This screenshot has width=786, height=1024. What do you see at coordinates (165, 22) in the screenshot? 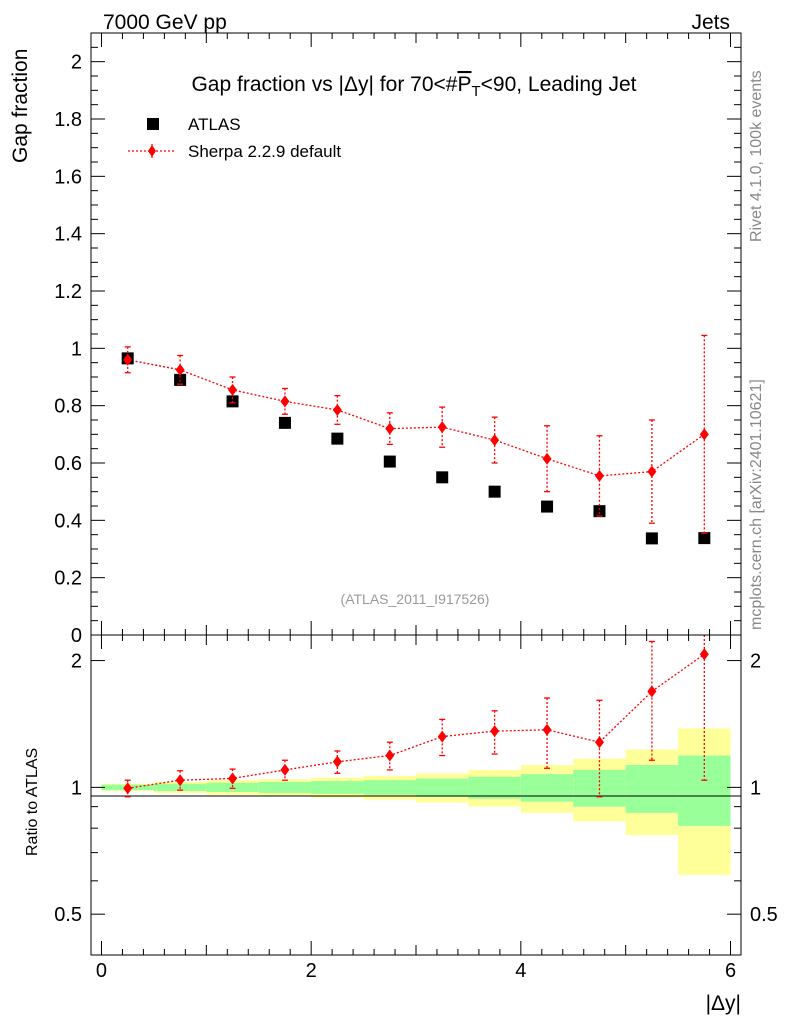
I see `header-left-label: 7000 GeV pp` at bounding box center [165, 22].